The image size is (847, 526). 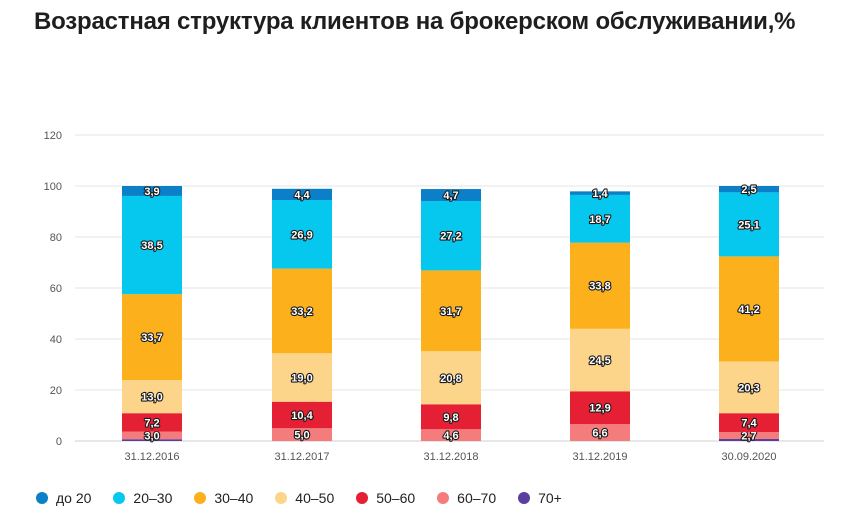 I want to click on legend-label: 30–40, so click(x=234, y=498).